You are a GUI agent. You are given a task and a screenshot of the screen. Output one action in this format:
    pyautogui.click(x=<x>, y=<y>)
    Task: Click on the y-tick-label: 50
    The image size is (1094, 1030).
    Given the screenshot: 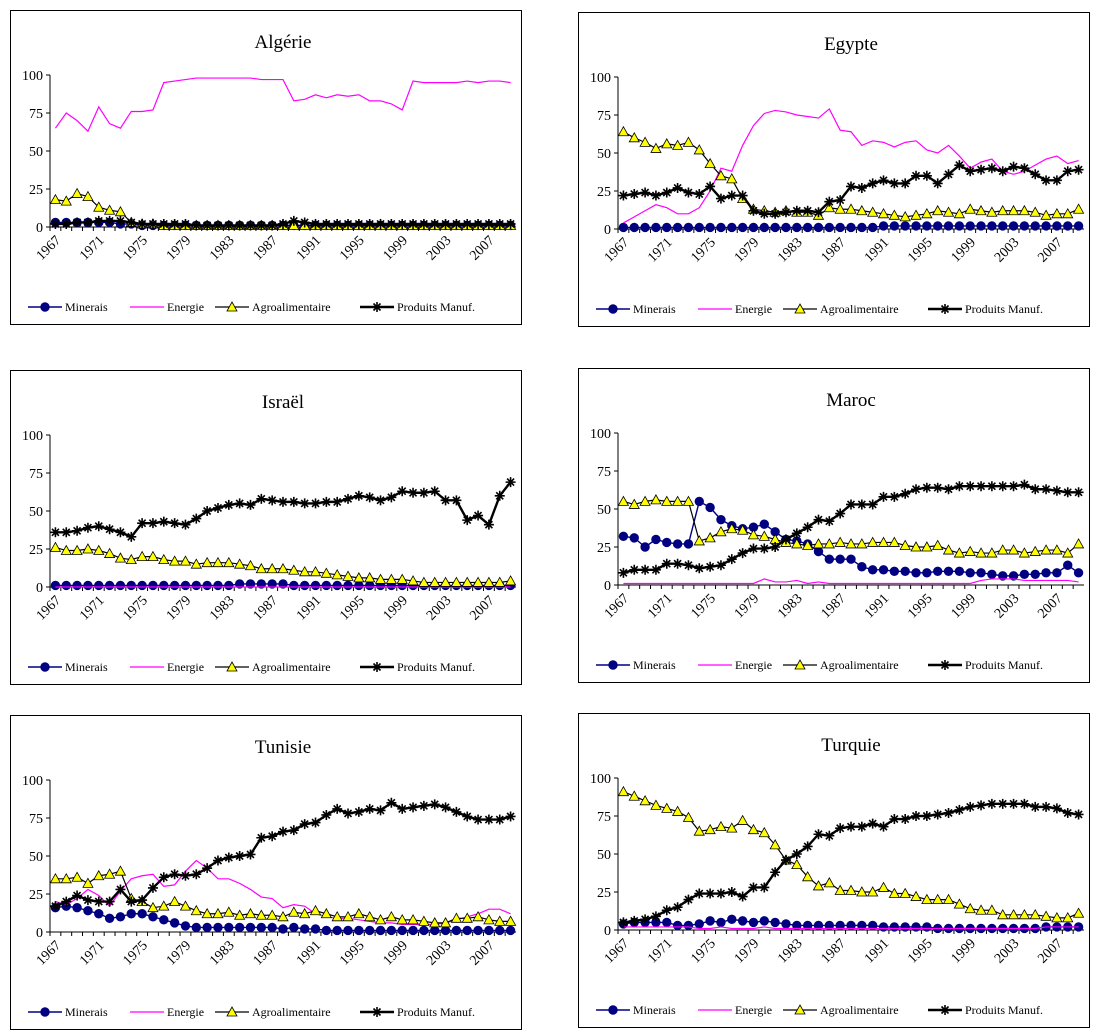 What is the action you would take?
    pyautogui.click(x=36, y=857)
    